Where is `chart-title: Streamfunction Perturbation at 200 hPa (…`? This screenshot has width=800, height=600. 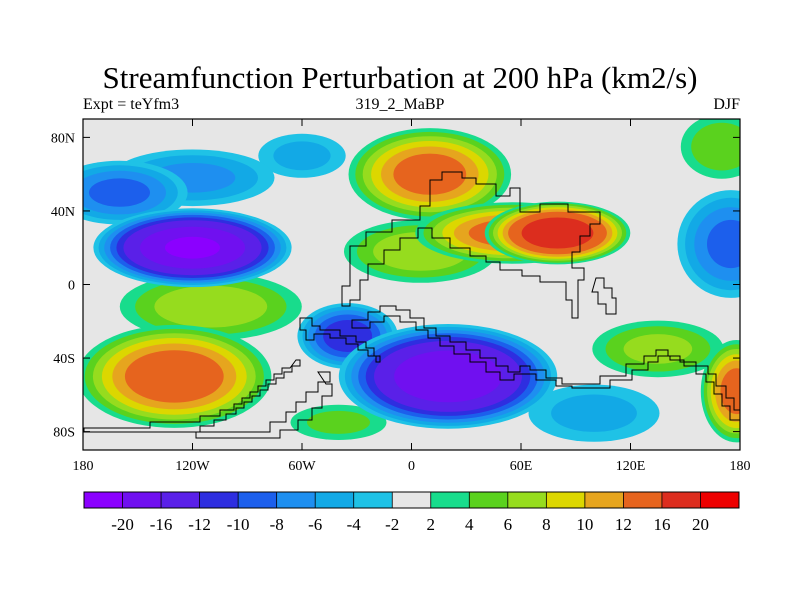
chart-title: Streamfunction Perturbation at 200 hPa (… is located at coordinates (400, 77).